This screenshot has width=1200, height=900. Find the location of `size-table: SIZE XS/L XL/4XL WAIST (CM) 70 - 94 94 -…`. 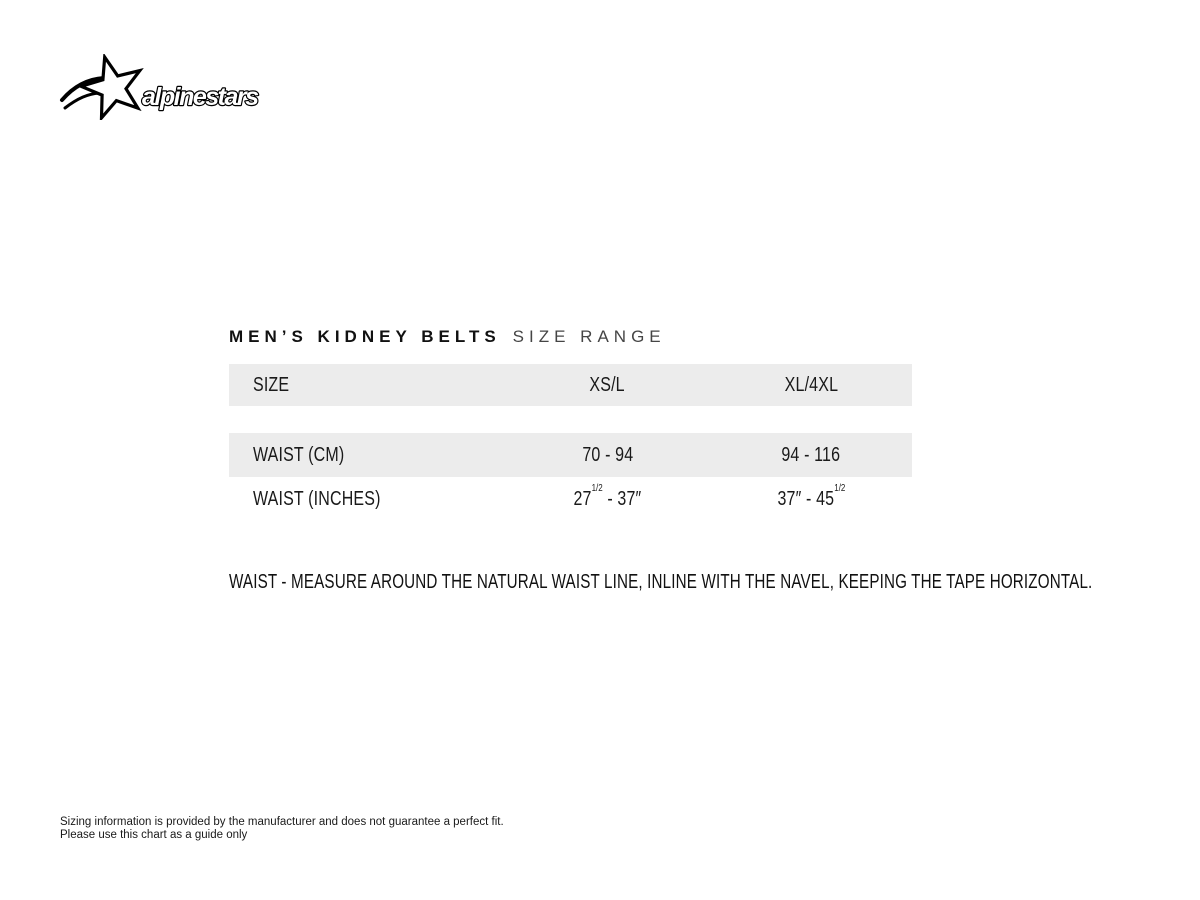

size-table: SIZE XS/L XL/4XL WAIST (CM) 70 - 94 94 -… is located at coordinates (570, 442).